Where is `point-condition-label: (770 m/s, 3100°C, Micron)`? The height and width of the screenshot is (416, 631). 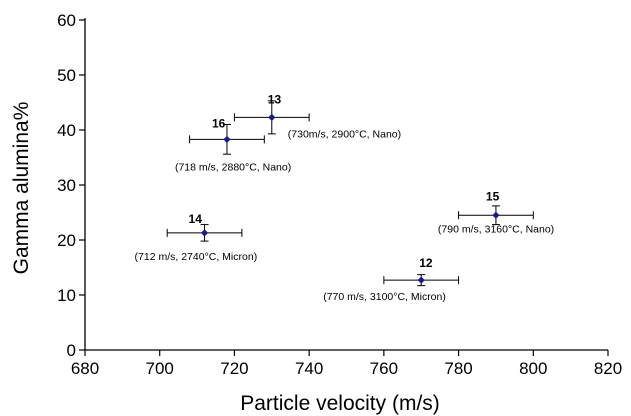 point-condition-label: (770 m/s, 3100°C, Micron) is located at coordinates (384, 297).